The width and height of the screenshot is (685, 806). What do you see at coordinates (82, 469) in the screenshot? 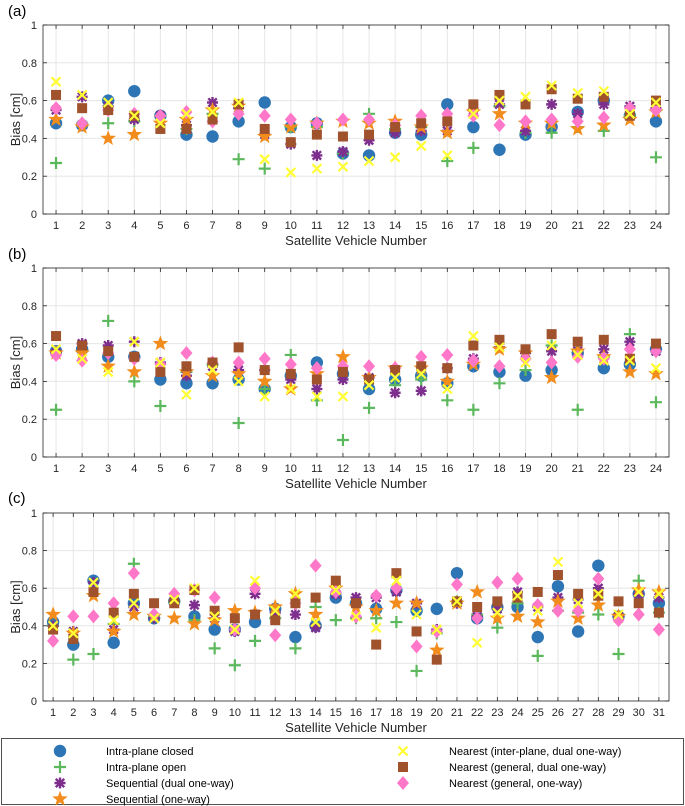
I see `x-tick-label: 2` at bounding box center [82, 469].